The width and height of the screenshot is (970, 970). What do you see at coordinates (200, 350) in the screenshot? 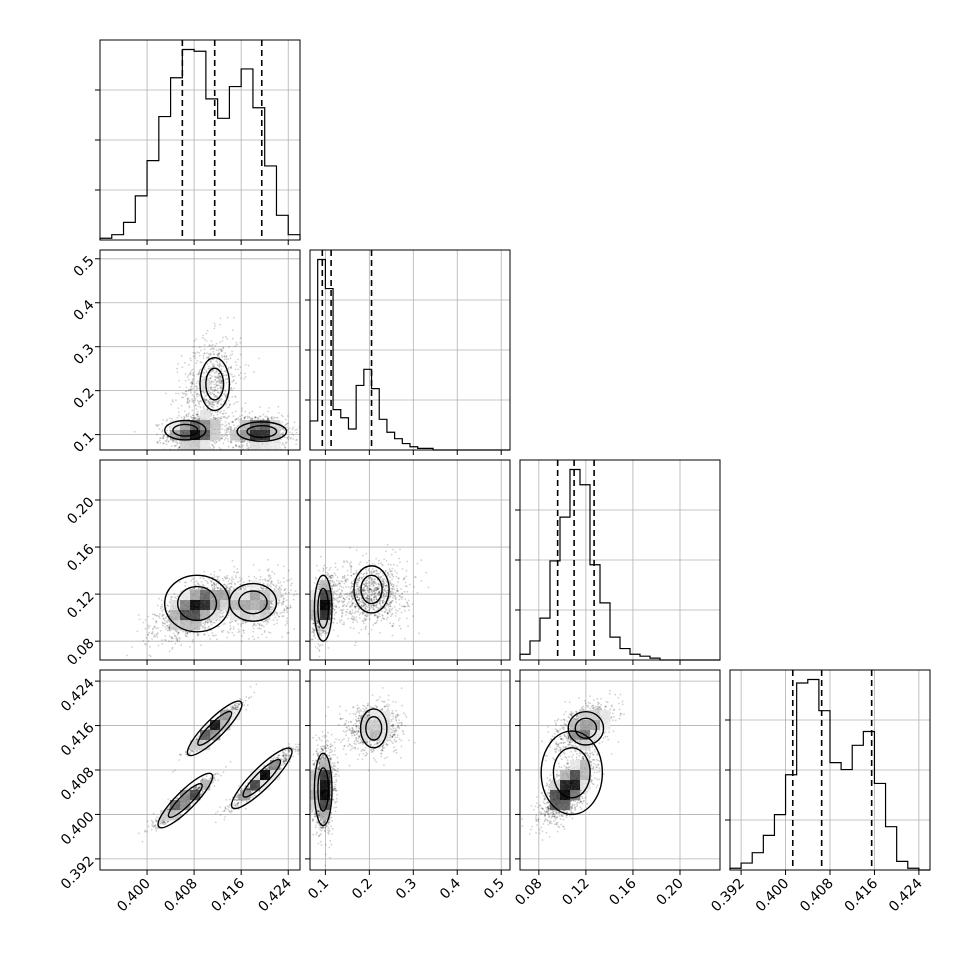
I see `panel-frame` at bounding box center [200, 350].